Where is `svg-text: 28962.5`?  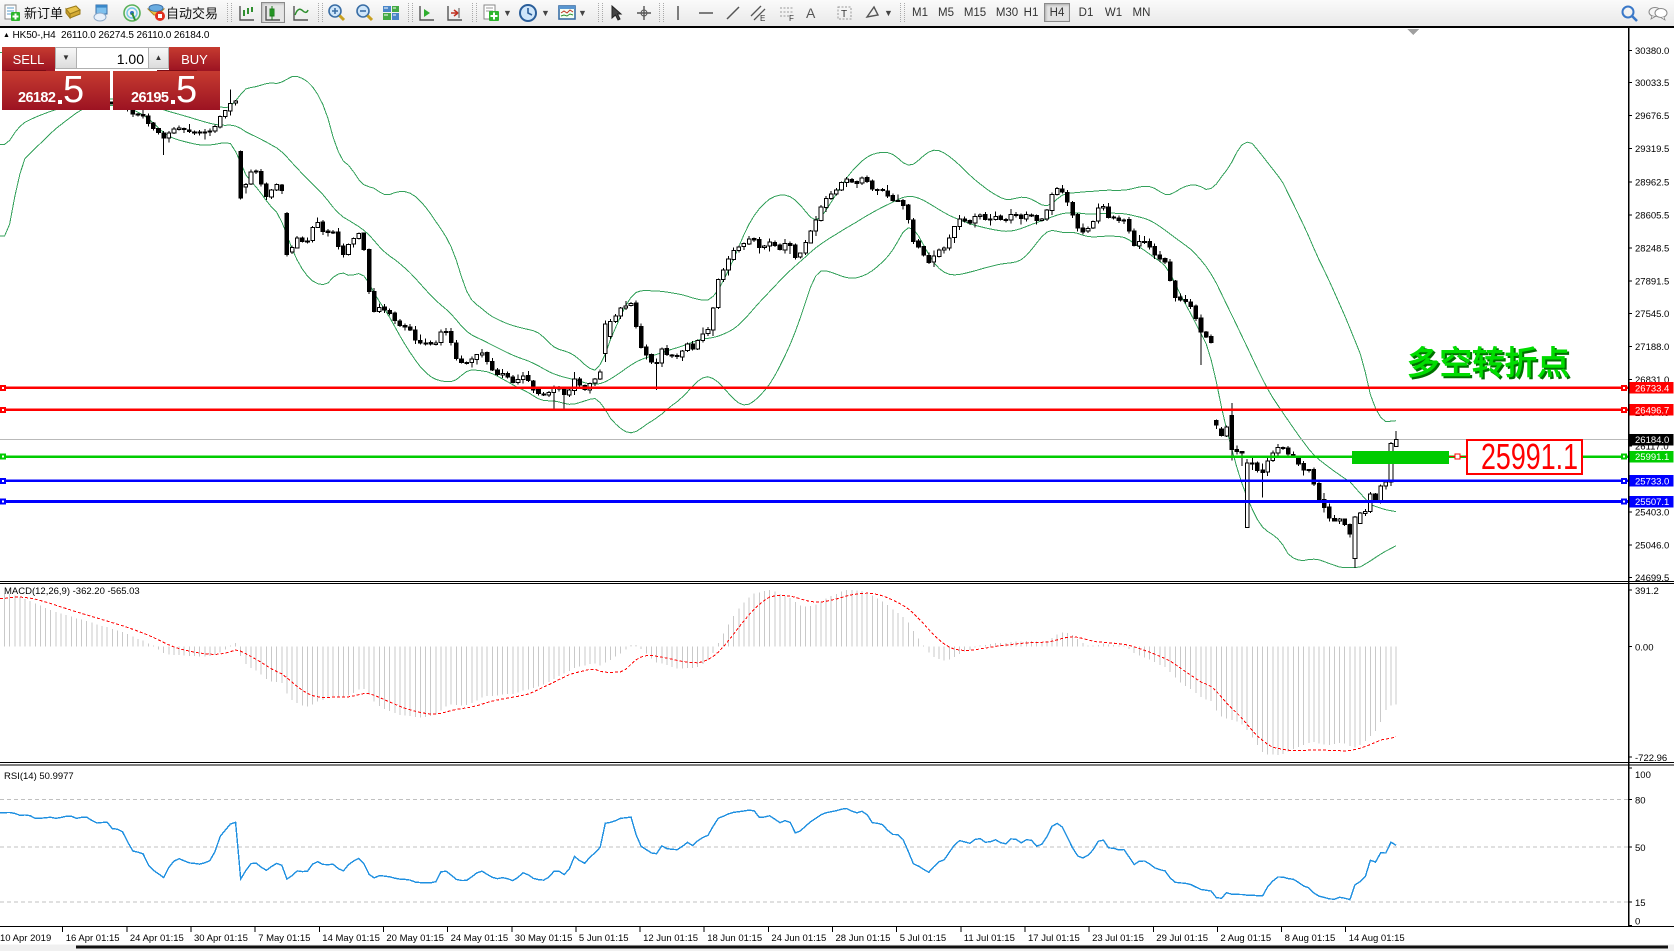
svg-text: 28962.5 is located at coordinates (1652, 182).